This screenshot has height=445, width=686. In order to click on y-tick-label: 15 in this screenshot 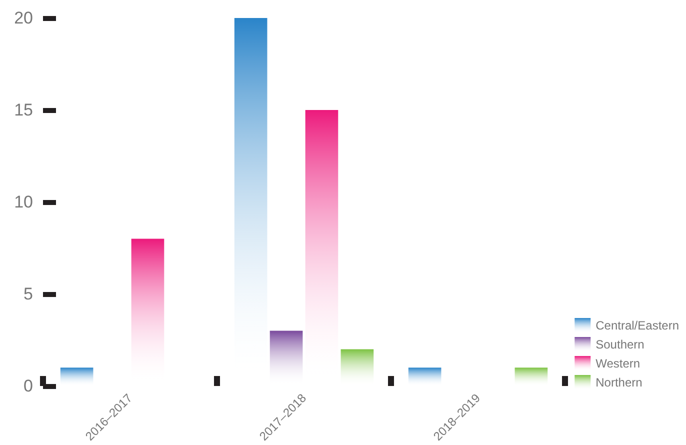, I will do `click(23, 110)`.